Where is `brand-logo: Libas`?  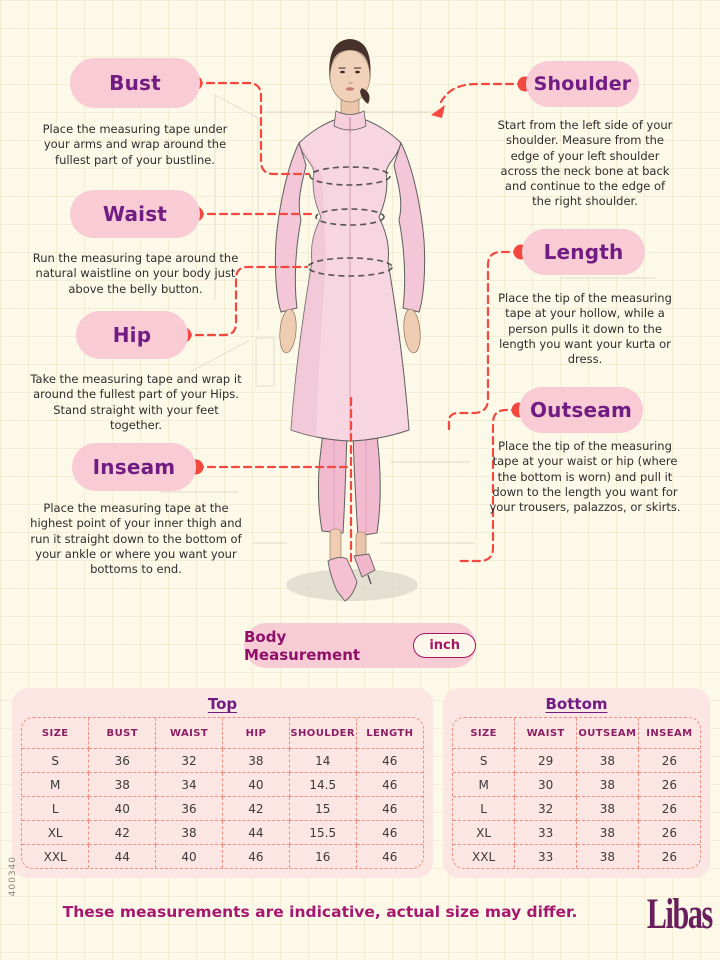
brand-logo: Libas is located at coordinates (680, 914).